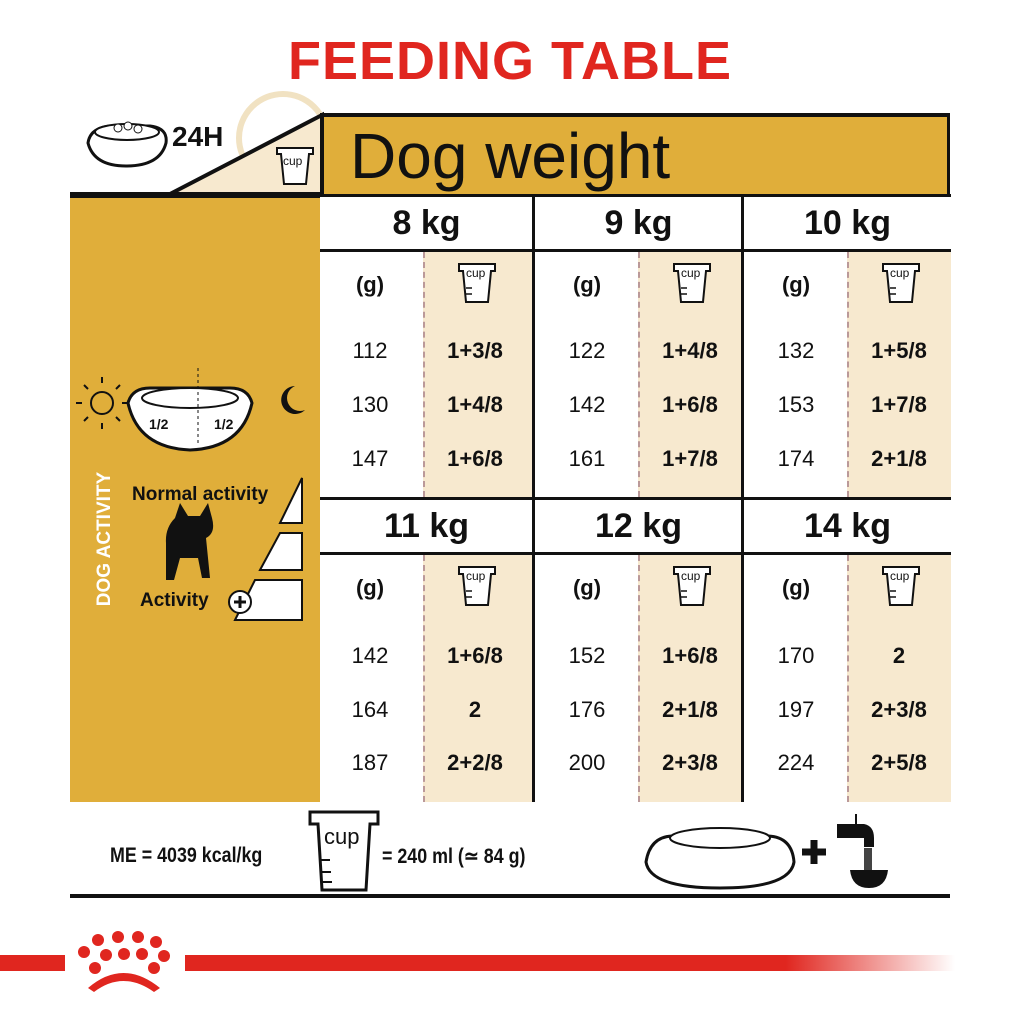 The height and width of the screenshot is (1020, 1020). What do you see at coordinates (637, 374) in the screenshot?
I see `weight-block: (g) cup 122 1+4/8 142 1+6/8 161 1+7/8` at bounding box center [637, 374].